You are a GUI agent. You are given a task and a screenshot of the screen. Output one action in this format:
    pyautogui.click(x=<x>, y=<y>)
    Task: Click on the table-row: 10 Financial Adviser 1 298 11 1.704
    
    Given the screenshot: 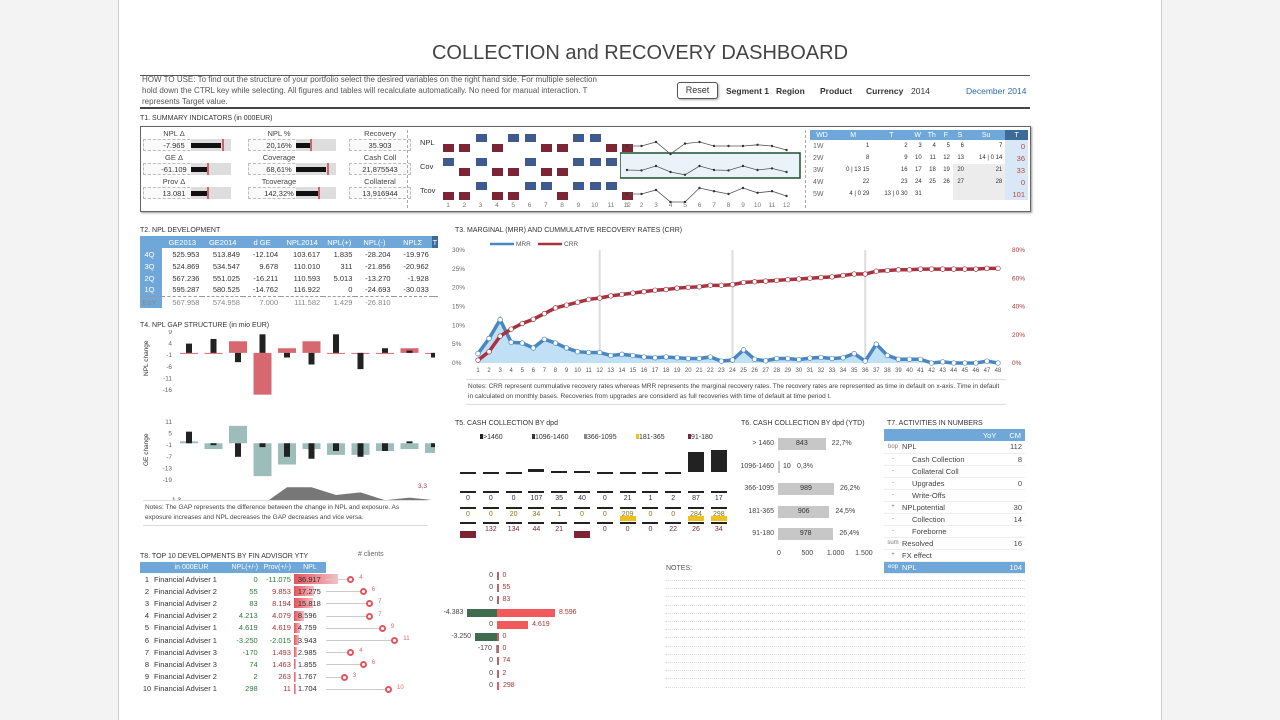 What is the action you would take?
    pyautogui.click(x=233, y=689)
    